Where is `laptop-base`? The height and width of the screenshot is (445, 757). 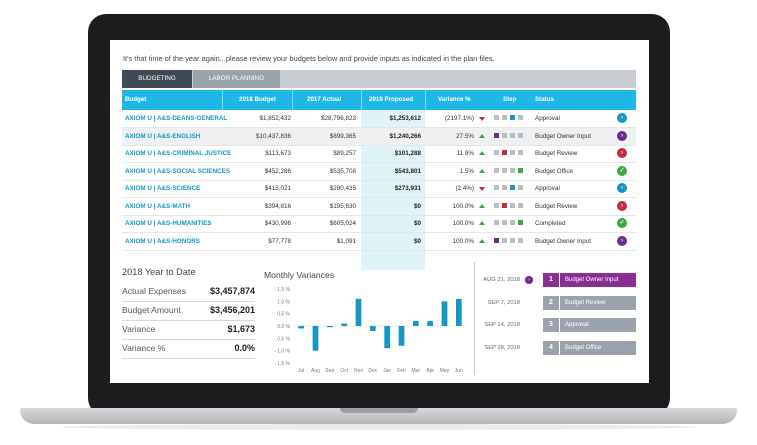
laptop-base is located at coordinates (378, 416).